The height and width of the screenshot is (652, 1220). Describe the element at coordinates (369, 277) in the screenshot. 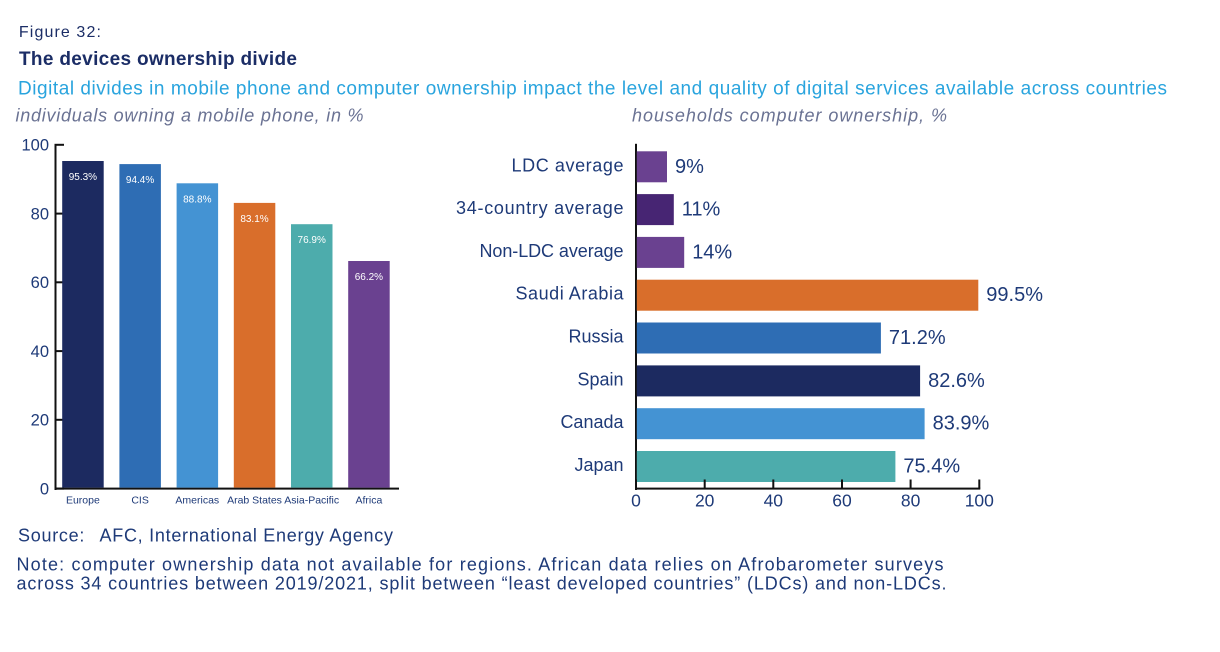

I see `svg-text: 66.2%` at that location.